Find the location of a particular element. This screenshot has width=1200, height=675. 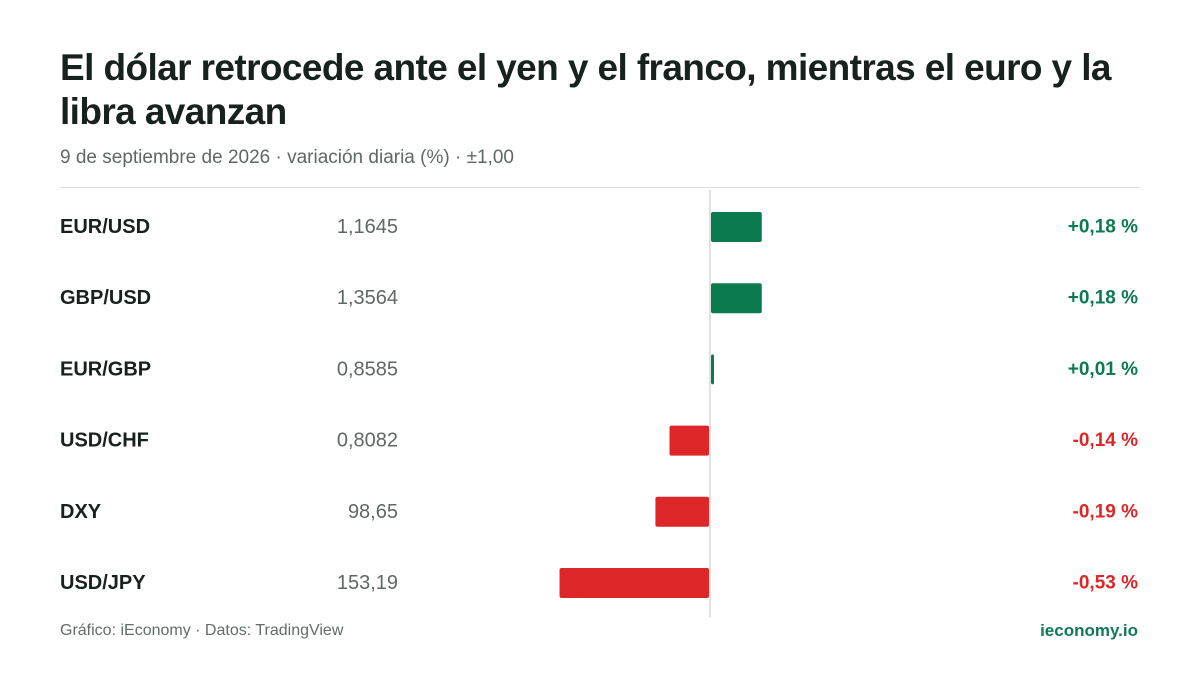

value-label: -0,14 % is located at coordinates (1106, 440).